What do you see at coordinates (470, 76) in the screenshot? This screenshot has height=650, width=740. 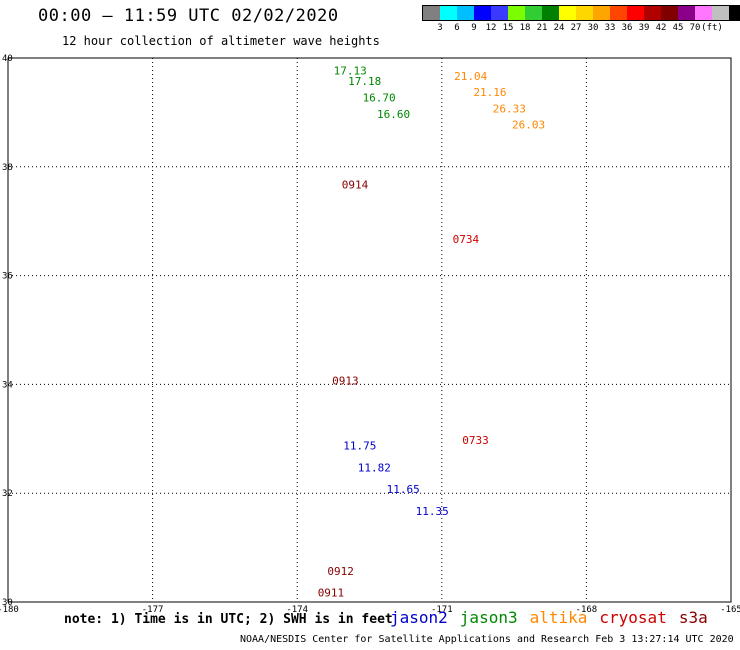 I see `wave-height-label: 21.04` at bounding box center [470, 76].